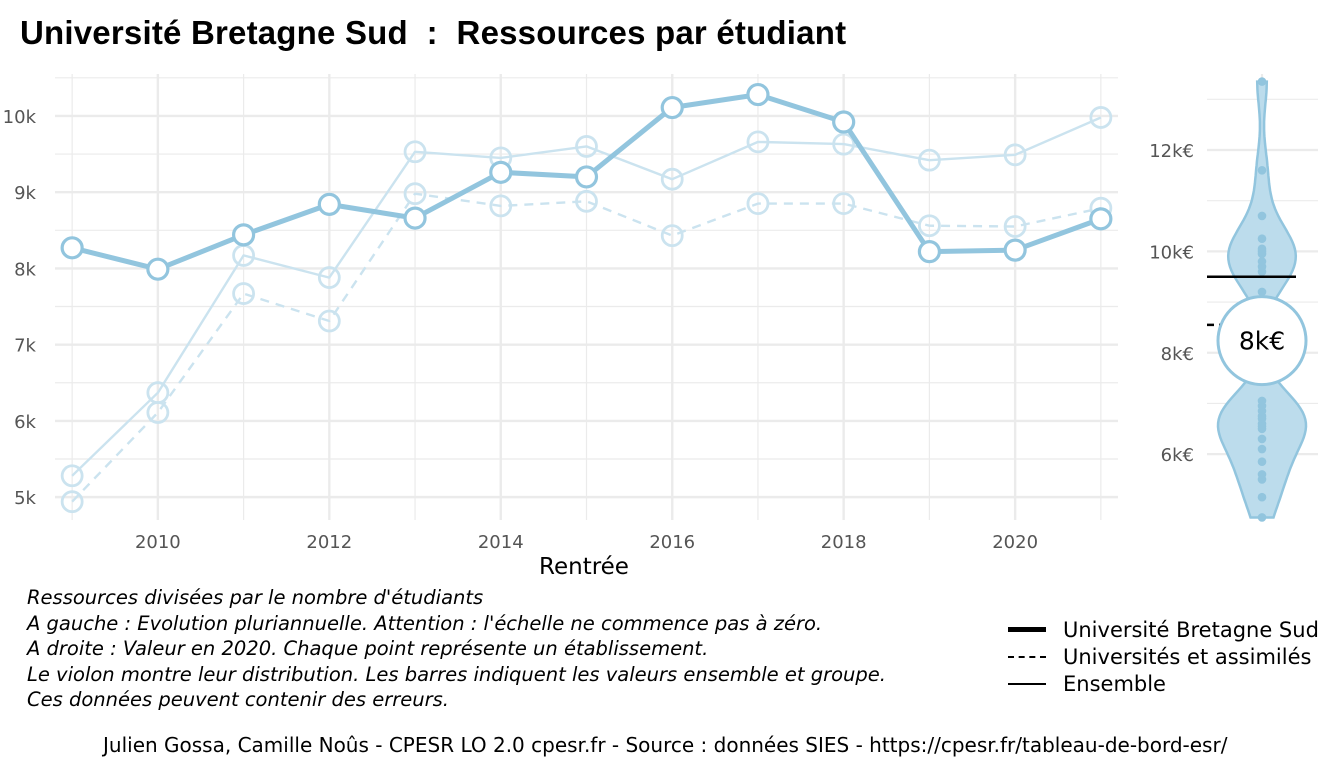 This screenshot has width=1344, height=757. Describe the element at coordinates (158, 542) in the screenshot. I see `x-tick-label: 2010` at that location.